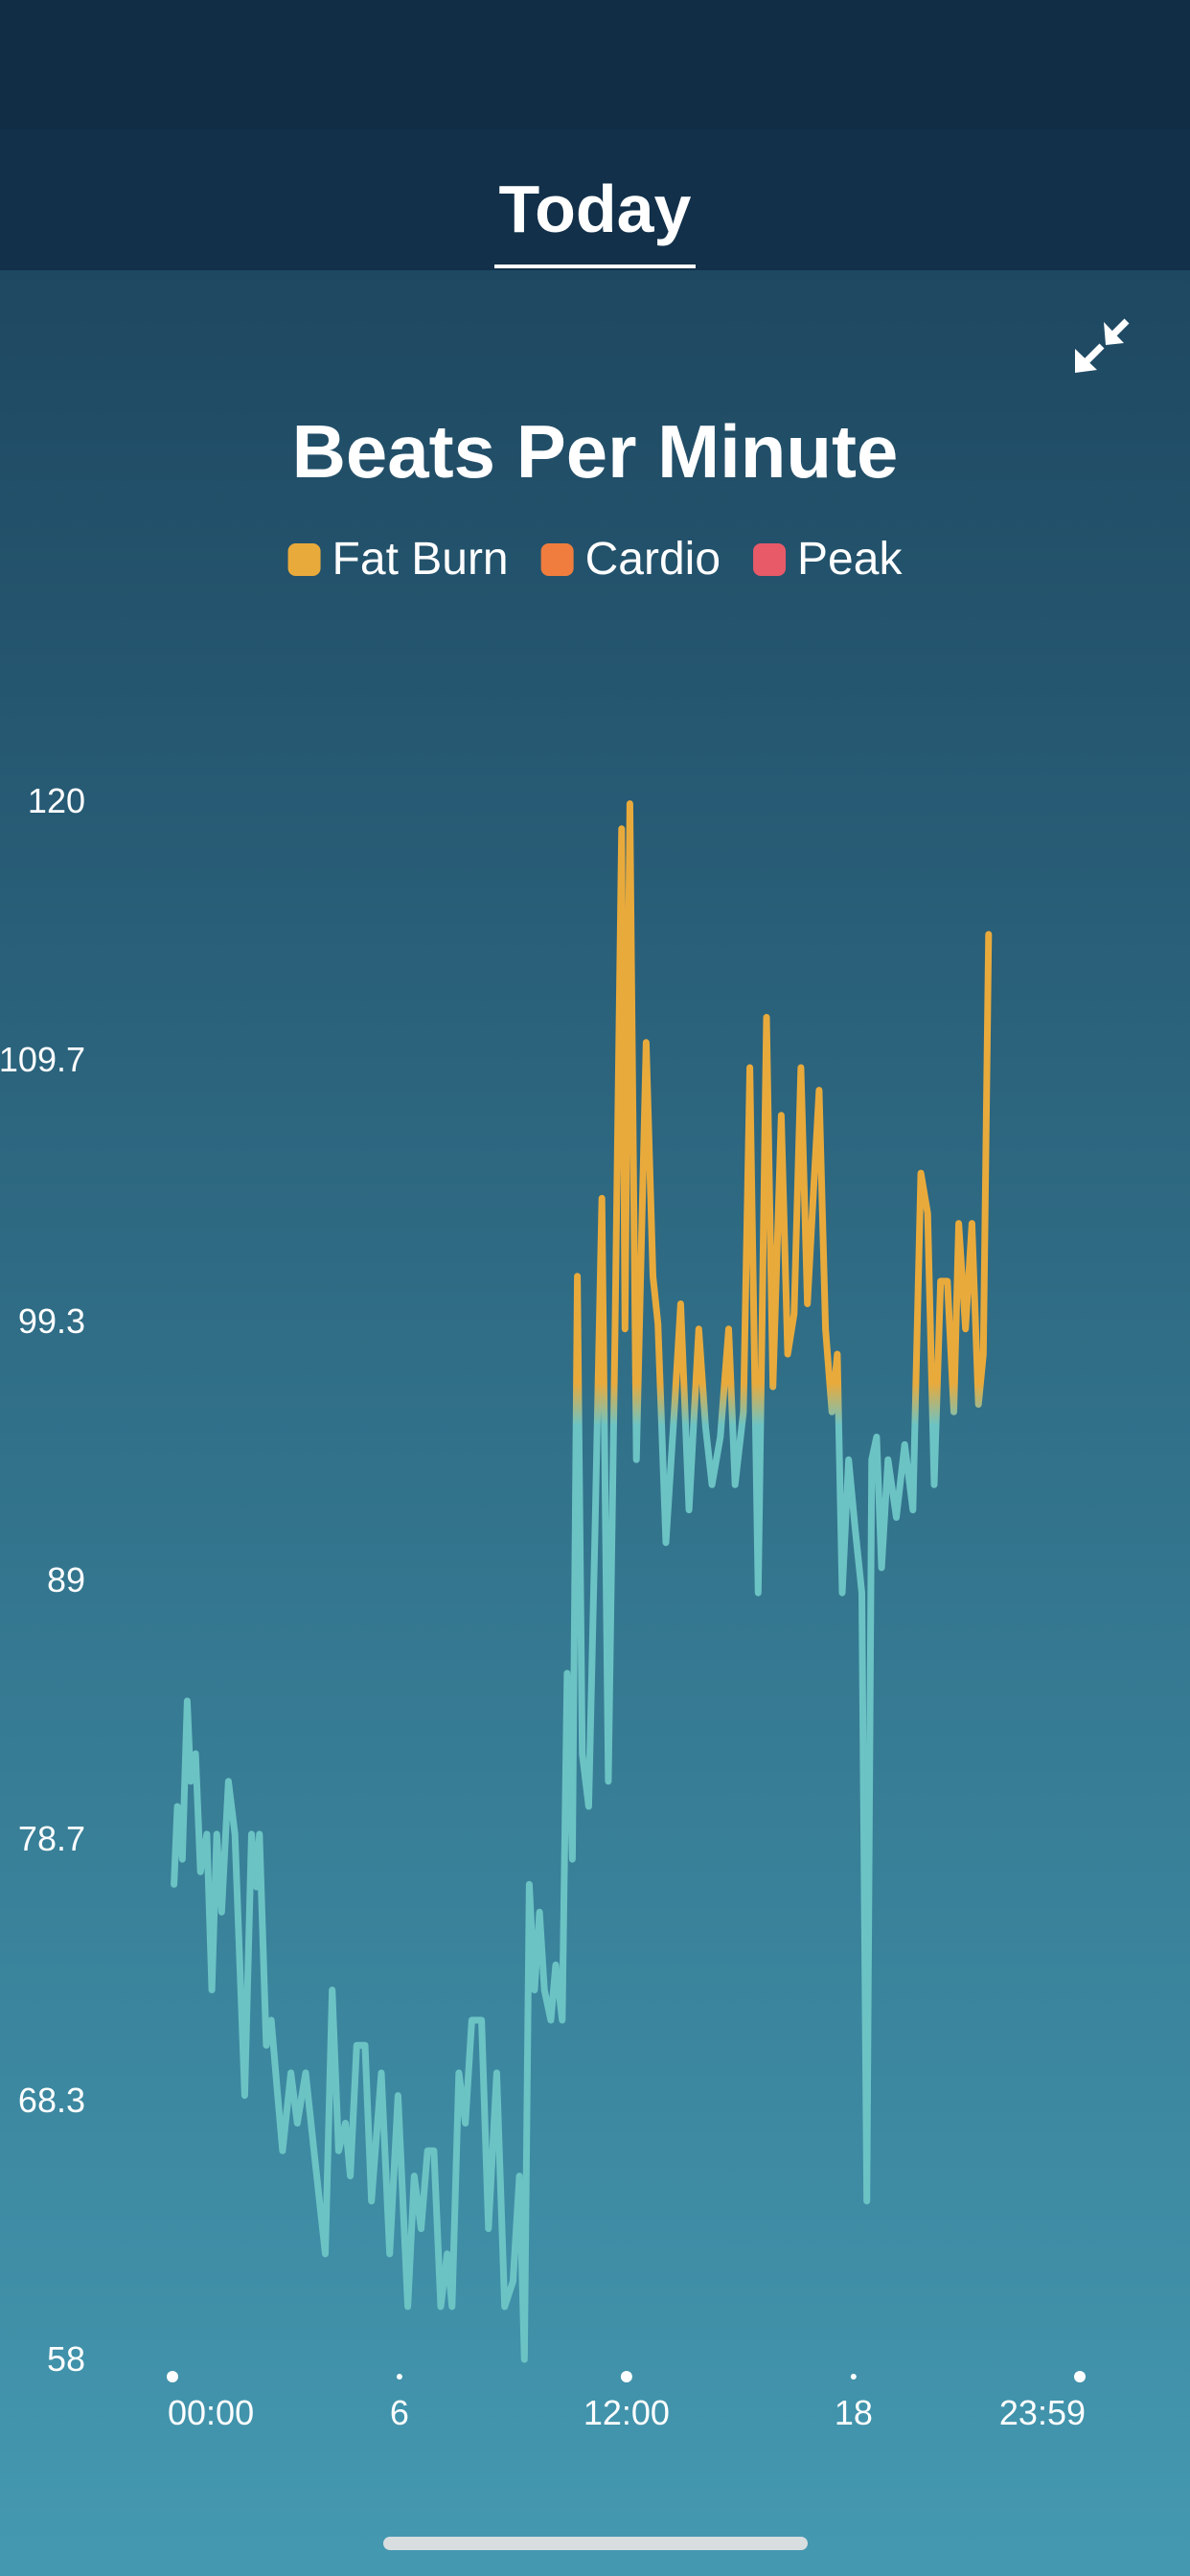 The height and width of the screenshot is (2576, 1190). I want to click on home-indicator, so click(595, 2543).